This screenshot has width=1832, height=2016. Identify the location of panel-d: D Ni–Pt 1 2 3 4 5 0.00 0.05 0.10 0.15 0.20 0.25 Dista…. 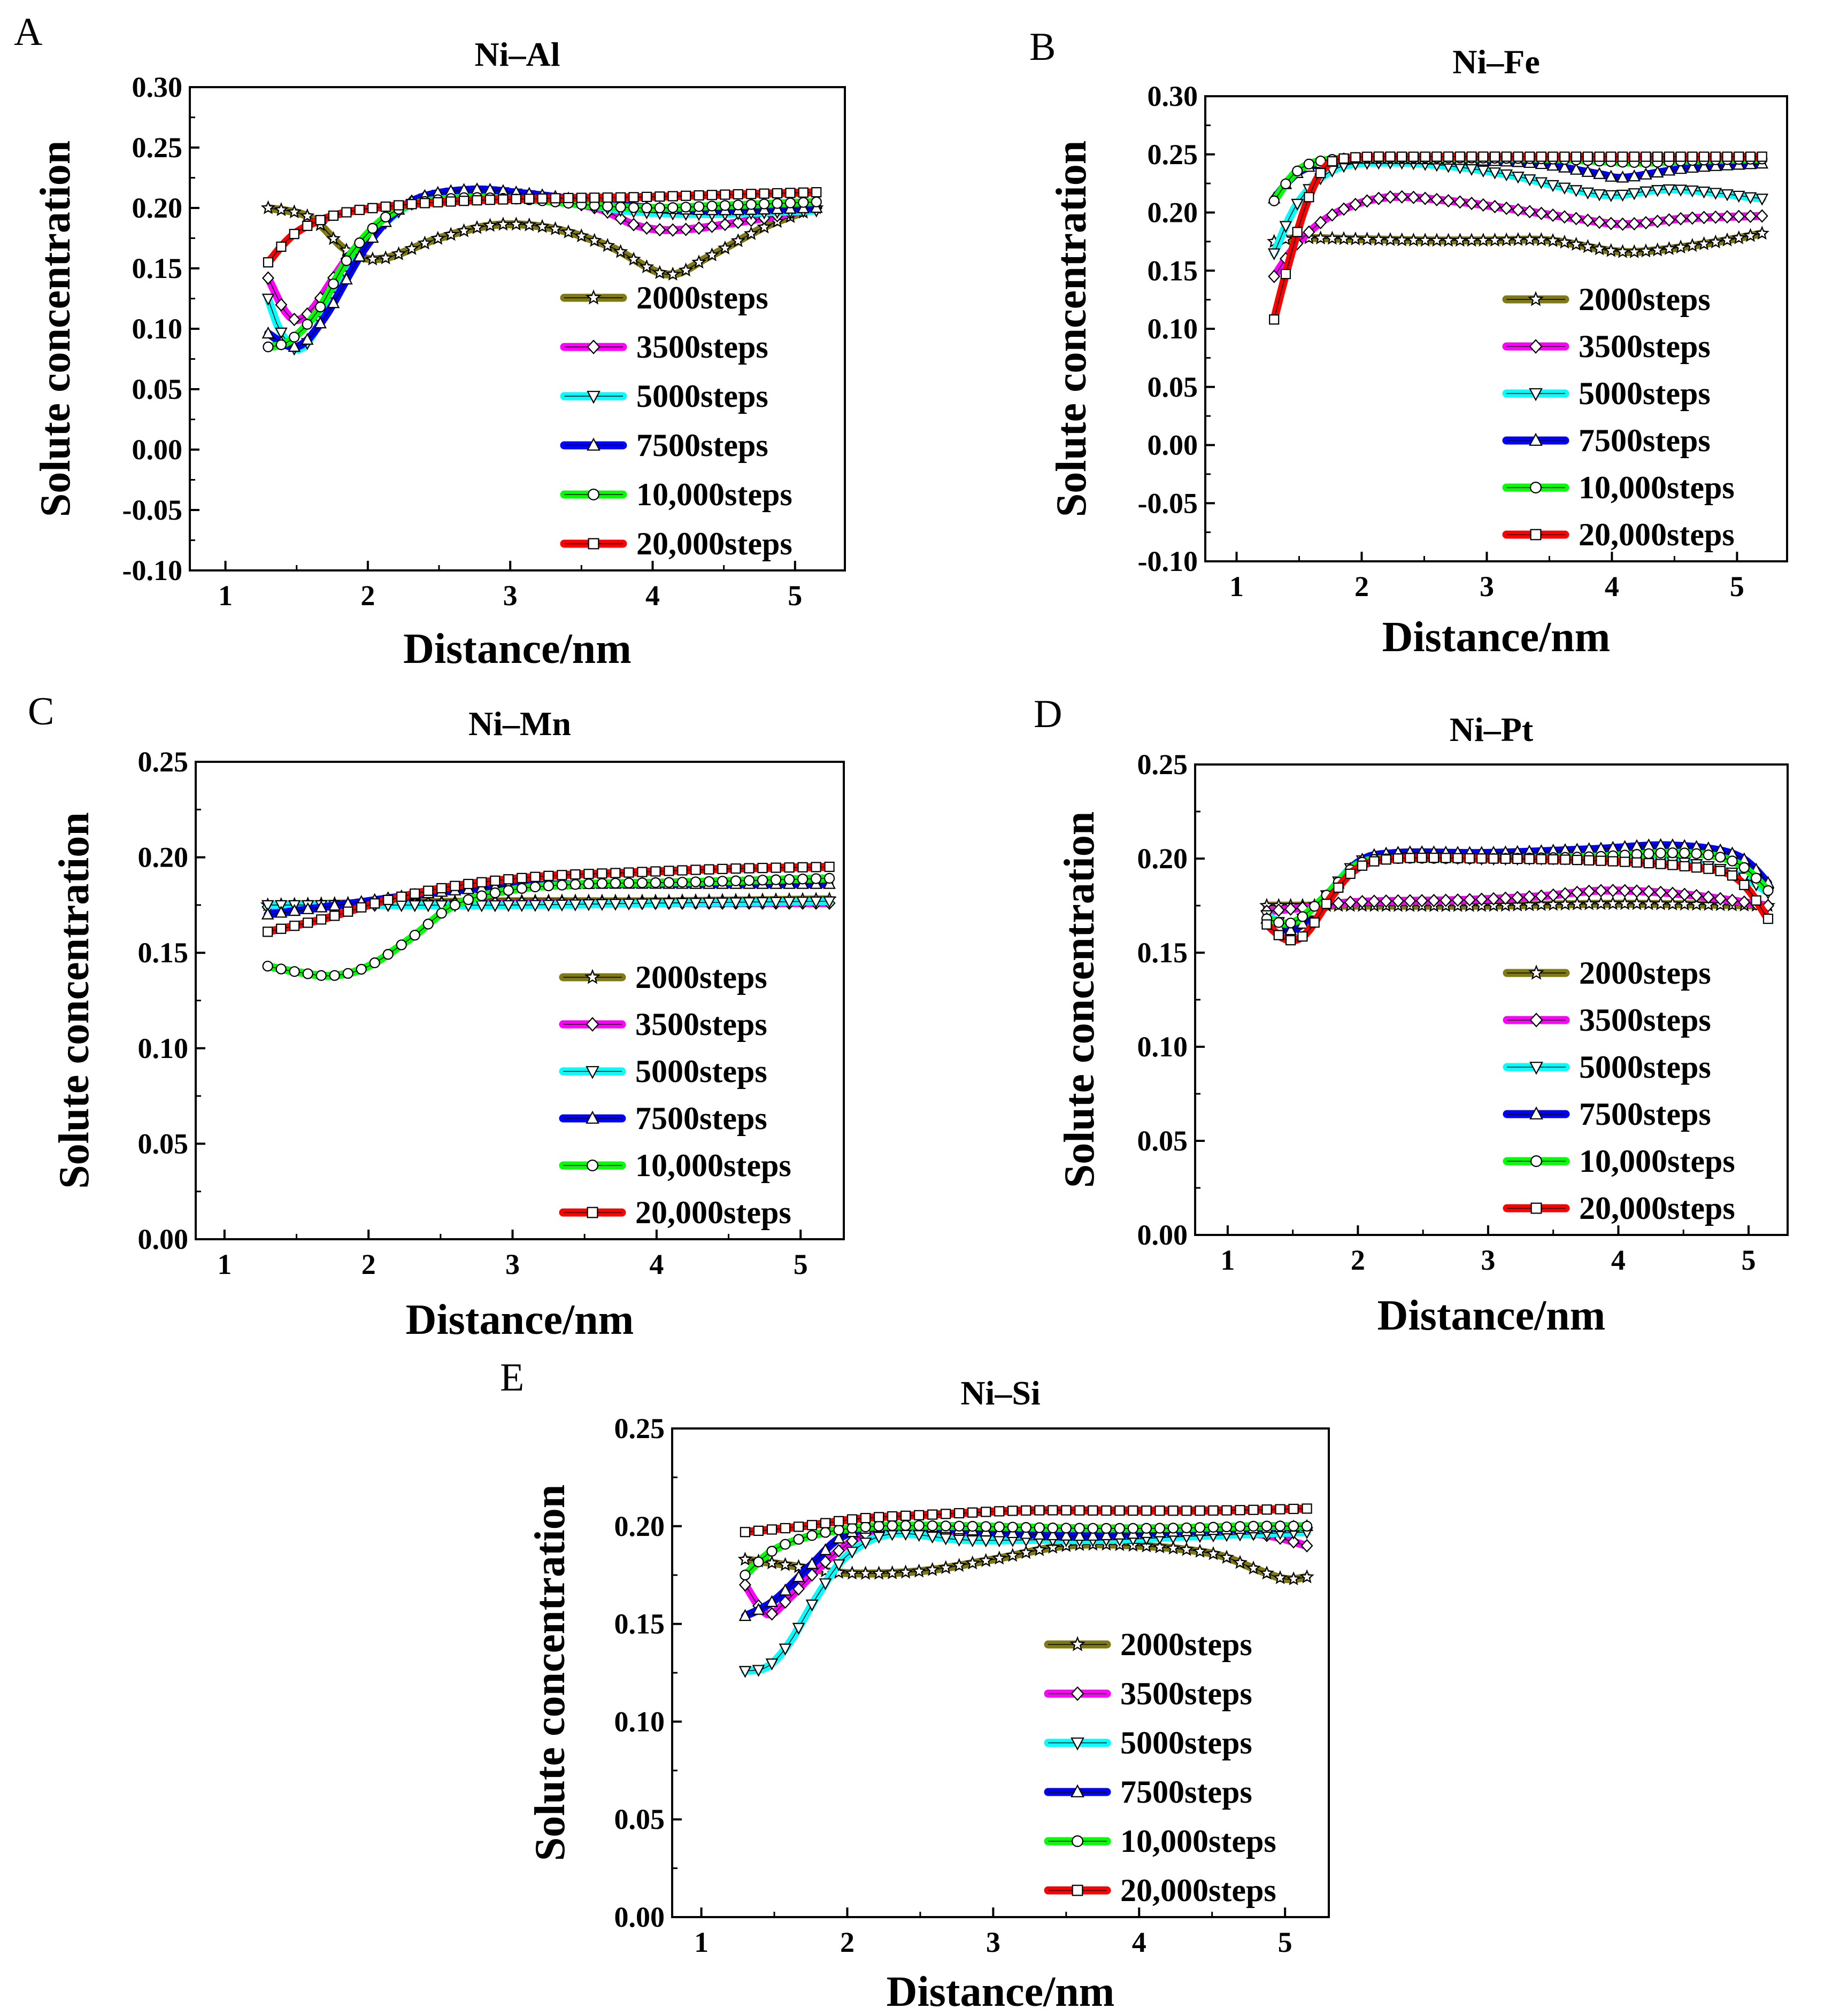
(1411, 1015).